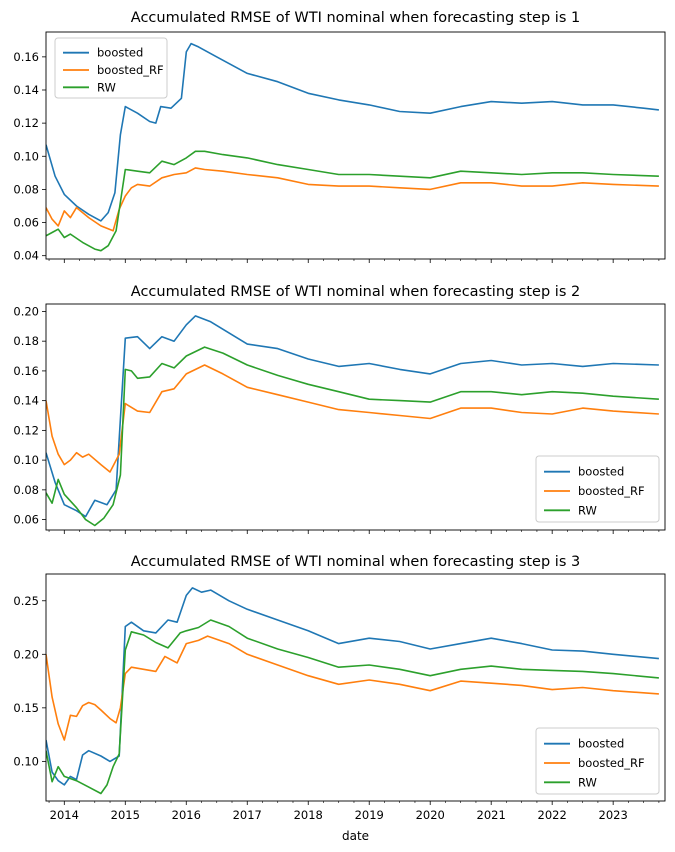 The height and width of the screenshot is (852, 675). I want to click on x-tick-label: 2023, so click(613, 815).